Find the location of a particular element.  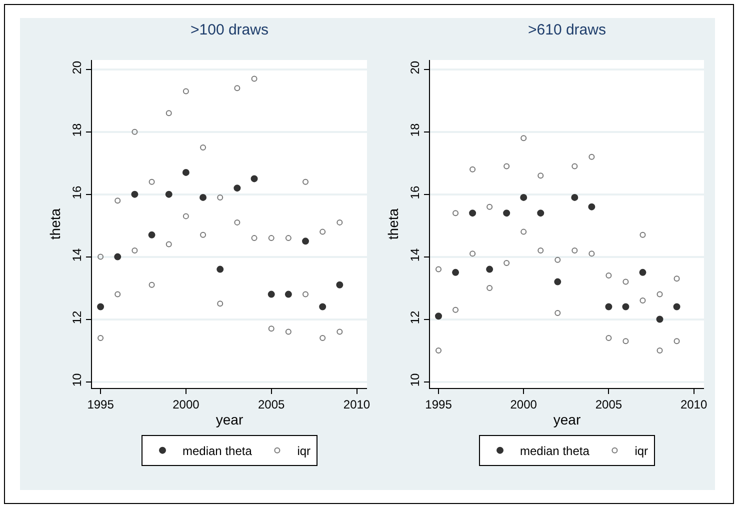

x-axis-title: year is located at coordinates (567, 420).